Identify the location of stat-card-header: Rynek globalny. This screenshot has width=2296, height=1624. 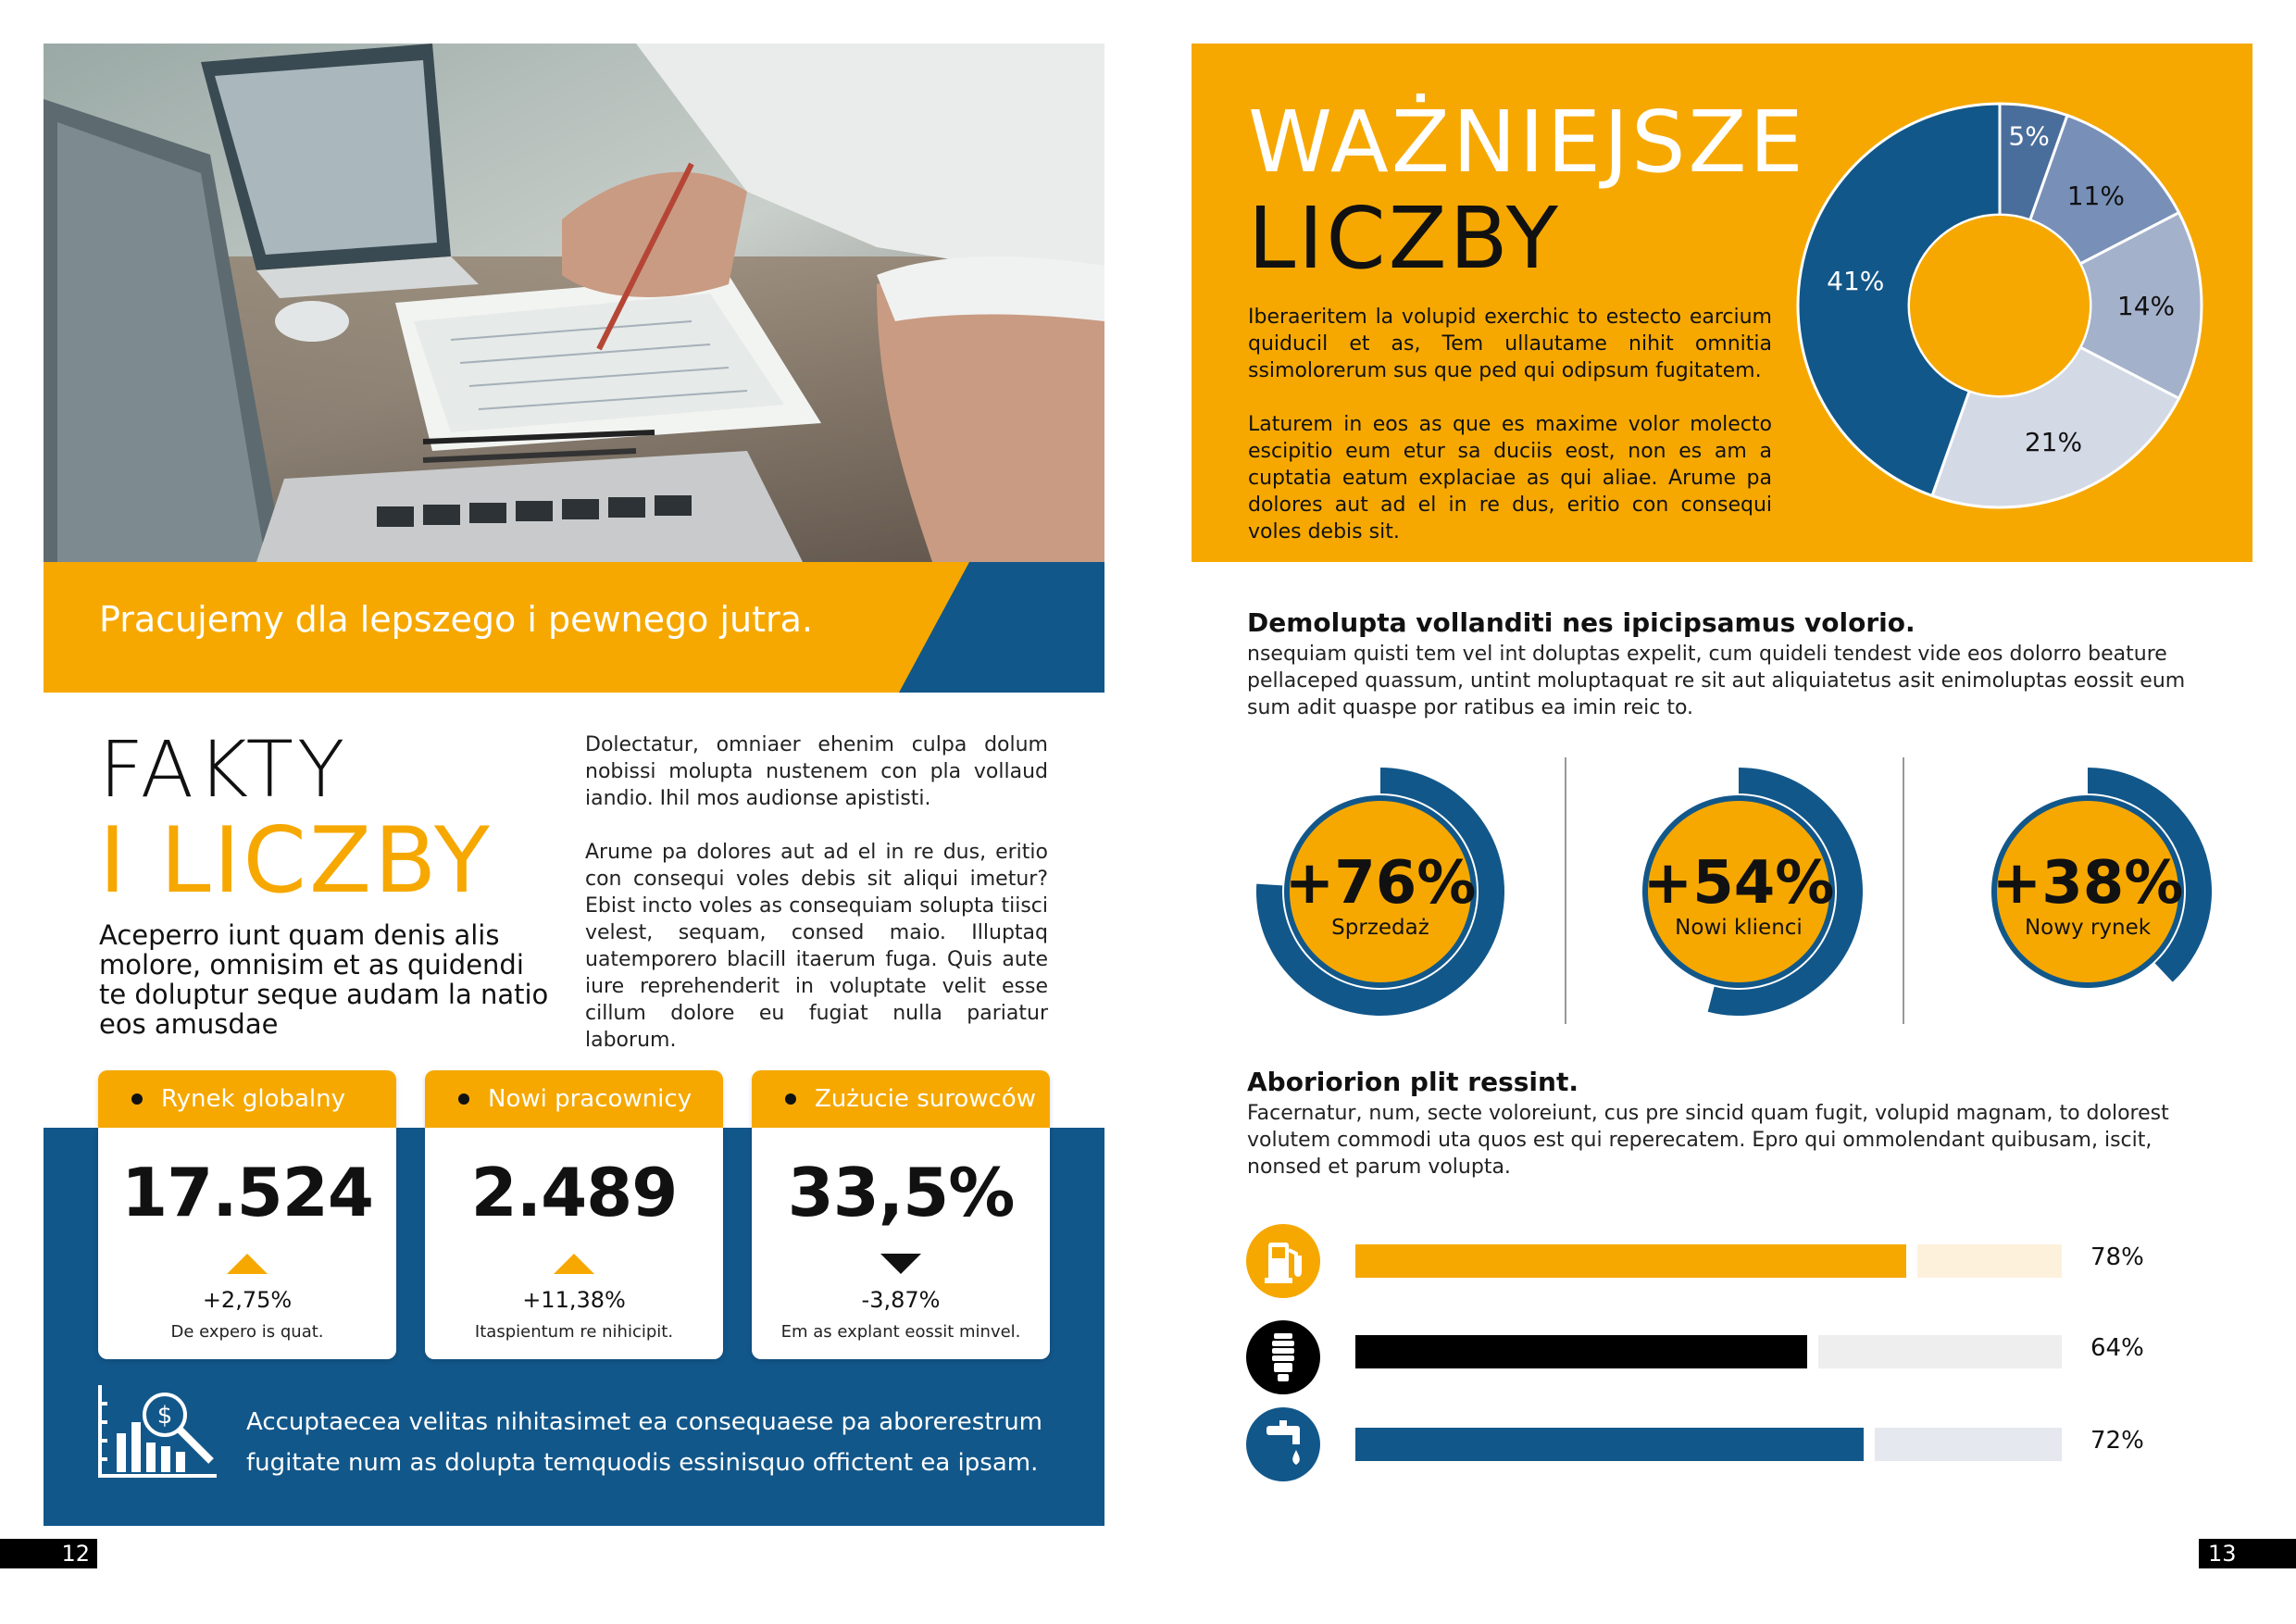
(247, 1099).